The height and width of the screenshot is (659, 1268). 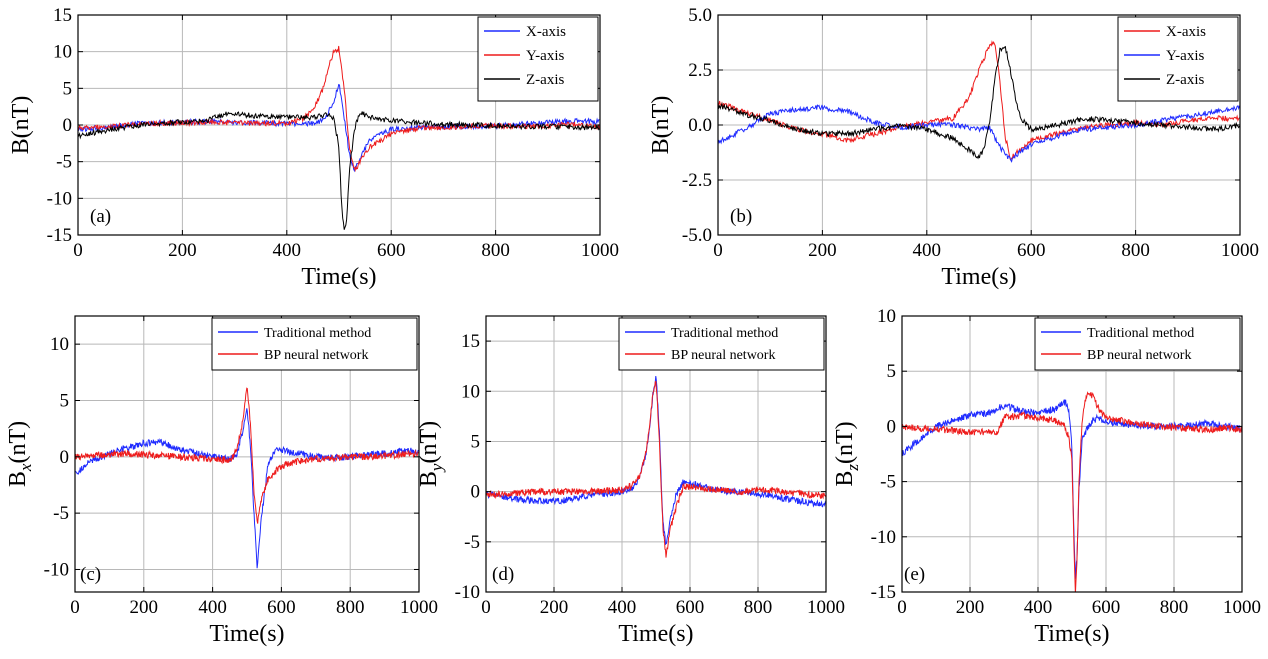 I want to click on panel-label: (d), so click(x=503, y=574).